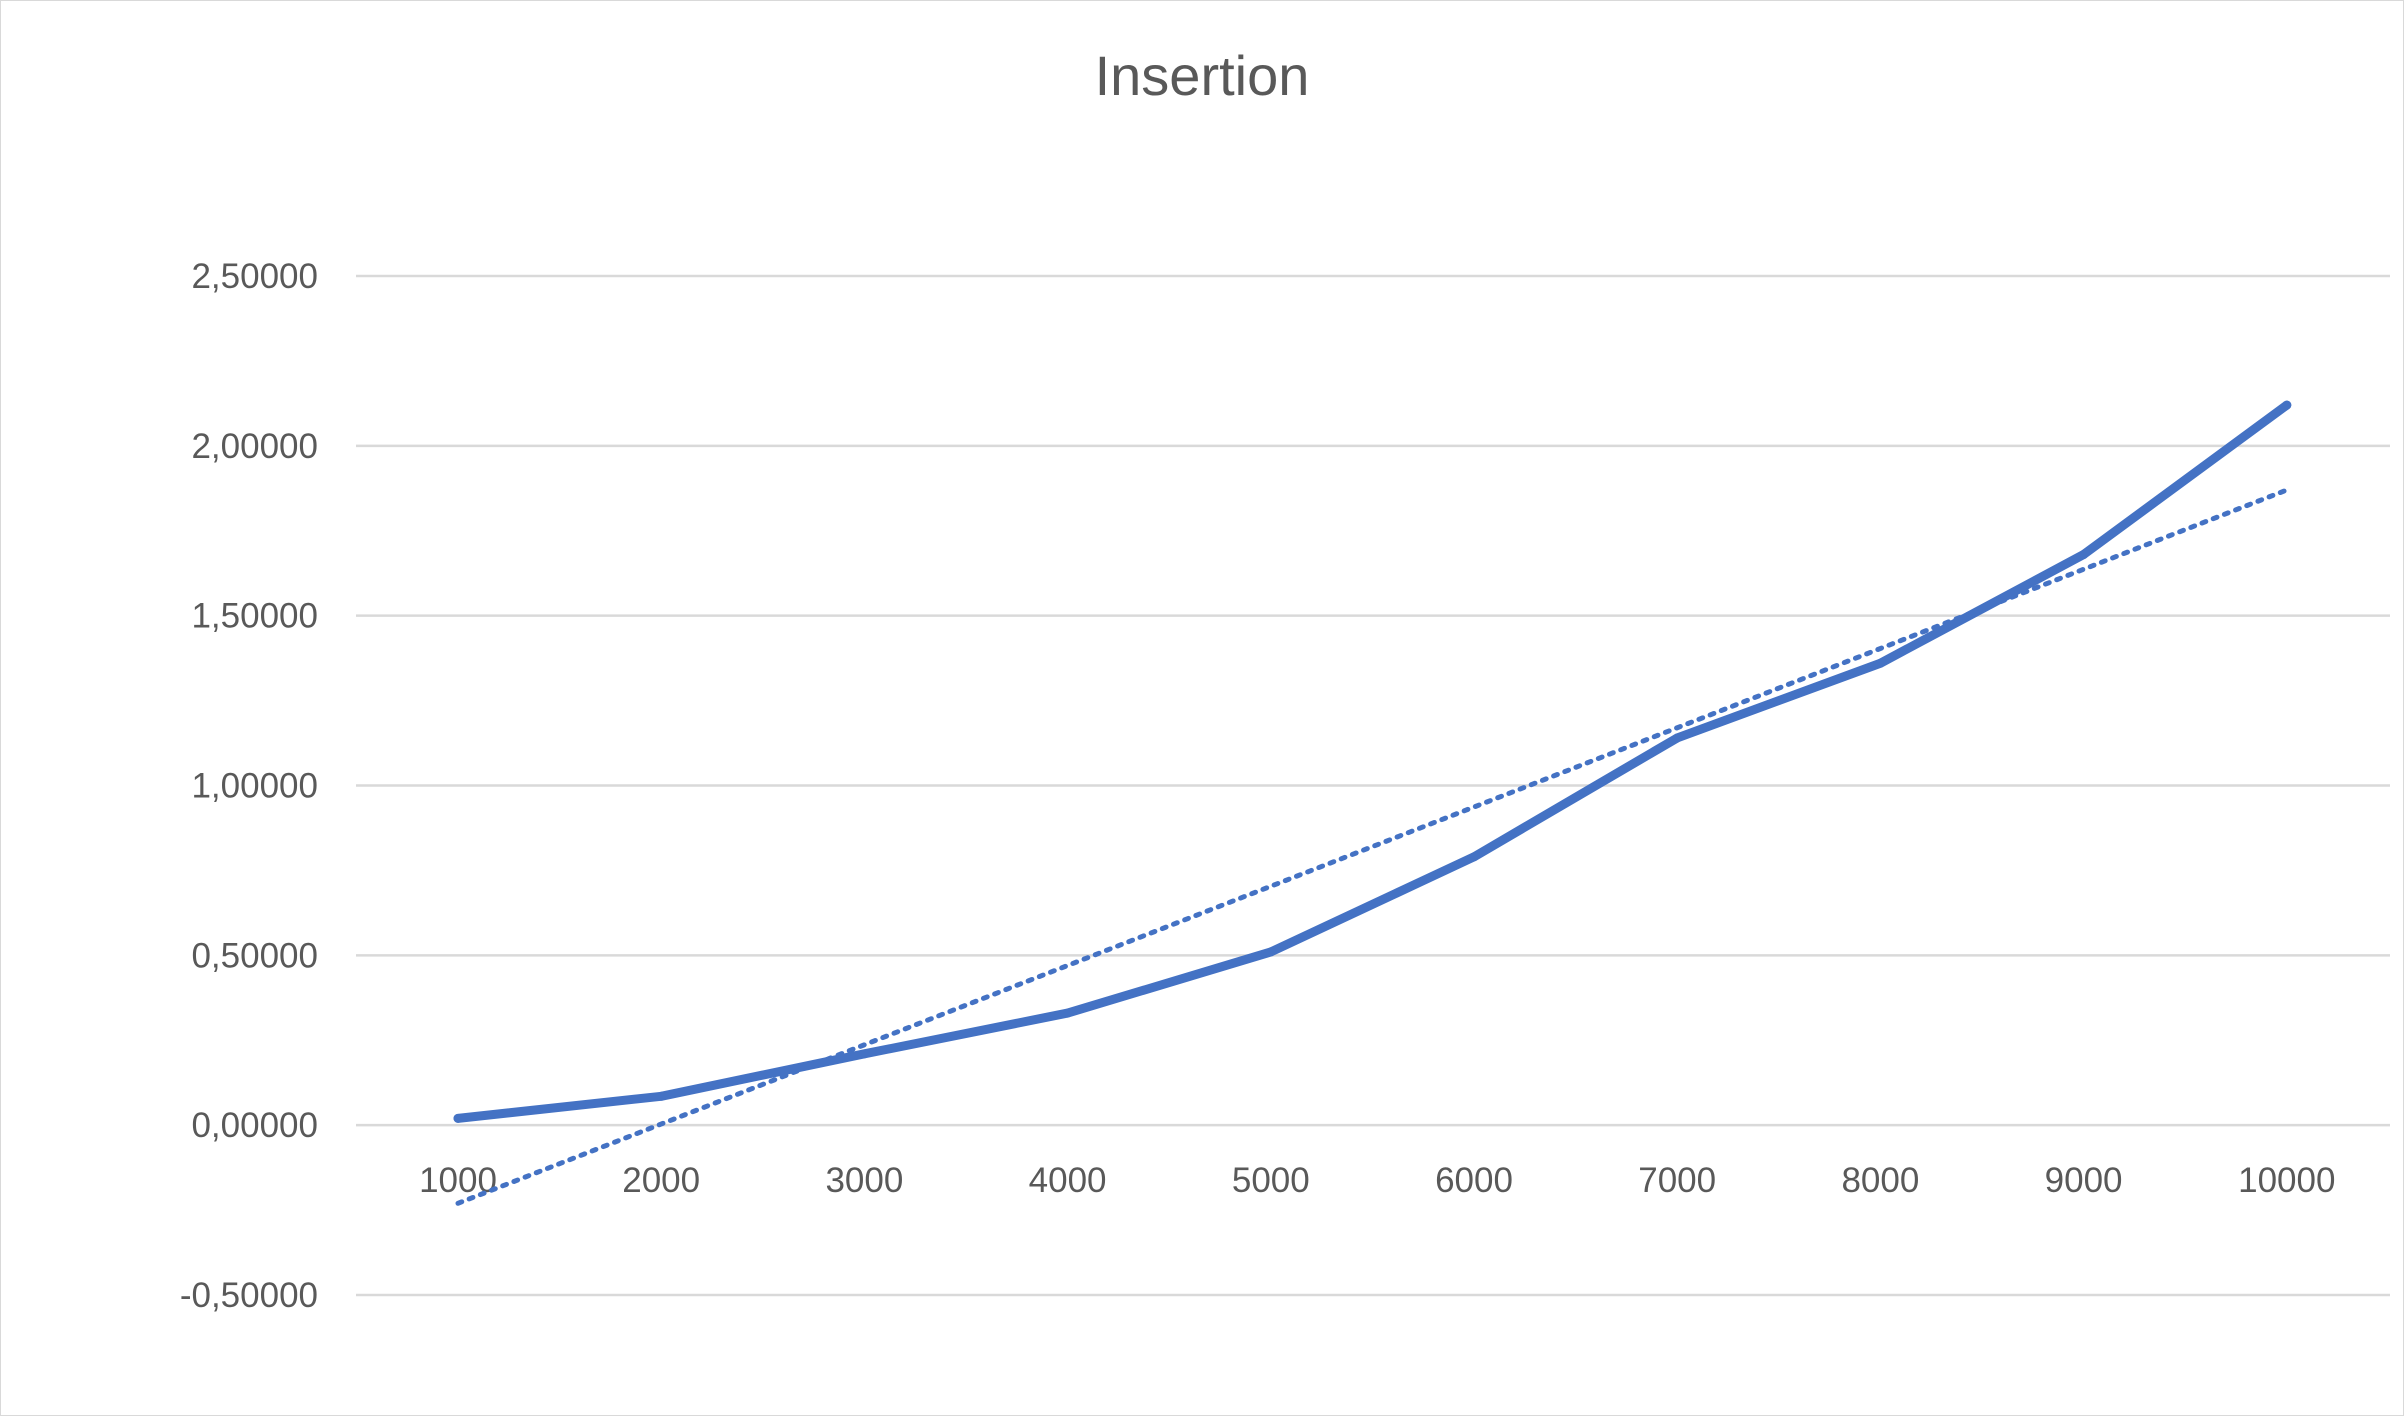 This screenshot has height=1416, width=2404. I want to click on x-tick-label: 5000, so click(1271, 1180).